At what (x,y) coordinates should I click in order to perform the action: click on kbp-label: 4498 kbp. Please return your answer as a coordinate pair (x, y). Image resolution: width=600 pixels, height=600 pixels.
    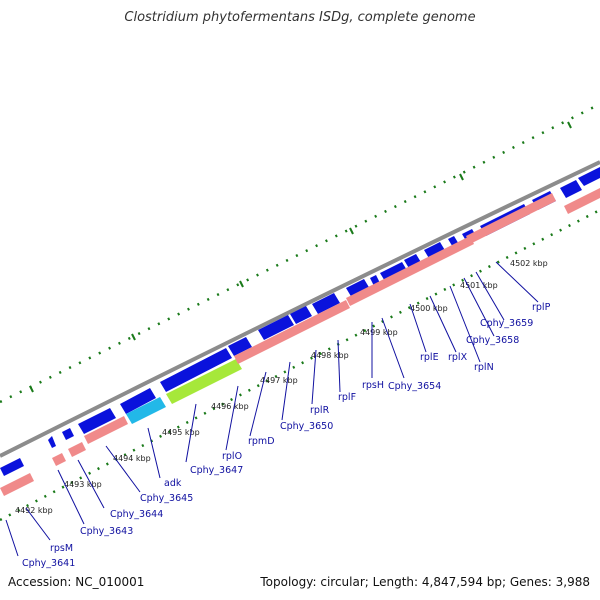
    Looking at the image, I should click on (330, 355).